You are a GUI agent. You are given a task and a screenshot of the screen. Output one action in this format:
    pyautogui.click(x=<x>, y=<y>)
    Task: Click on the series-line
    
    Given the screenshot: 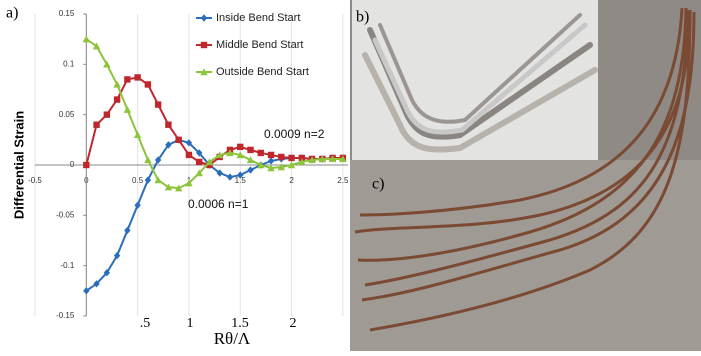 What is the action you would take?
    pyautogui.click(x=214, y=121)
    